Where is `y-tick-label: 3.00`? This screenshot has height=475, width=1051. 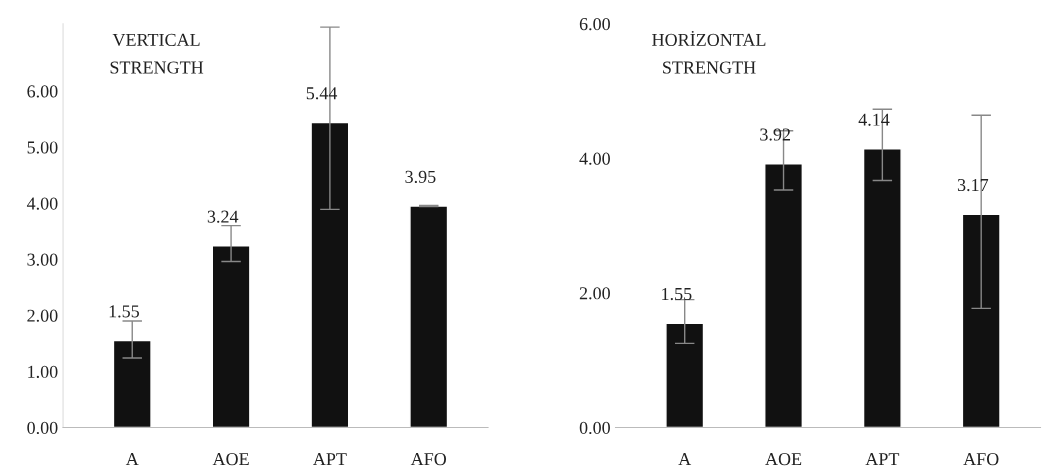 y-tick-label: 3.00 is located at coordinates (42, 259).